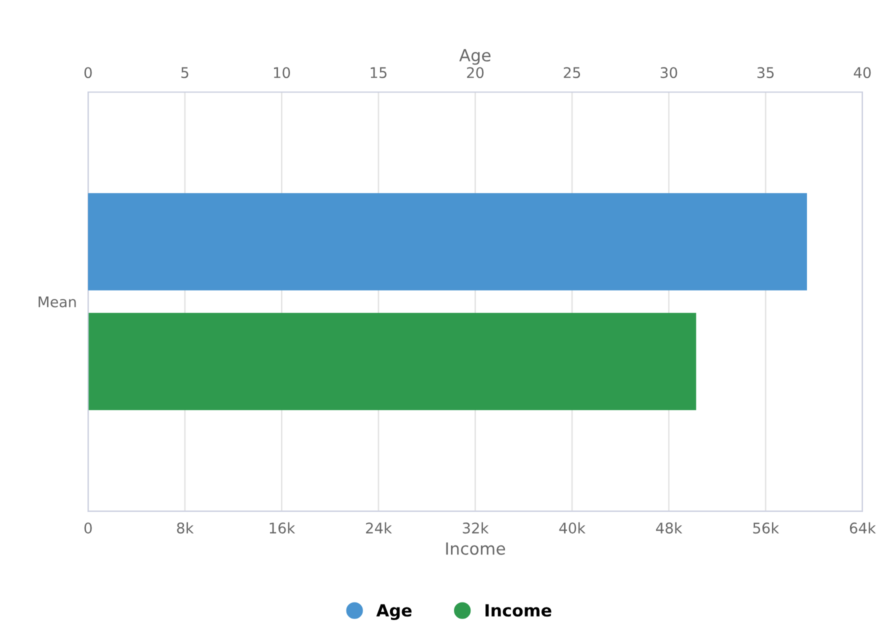  Describe the element at coordinates (475, 528) in the screenshot. I see `x-tick-label: 32k` at that location.